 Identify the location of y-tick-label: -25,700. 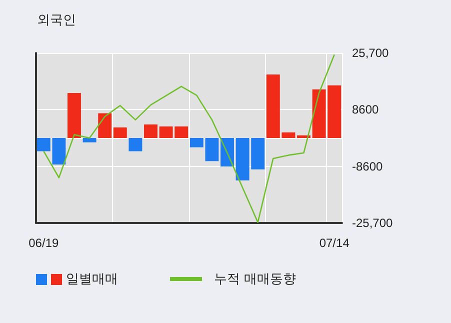
(373, 223).